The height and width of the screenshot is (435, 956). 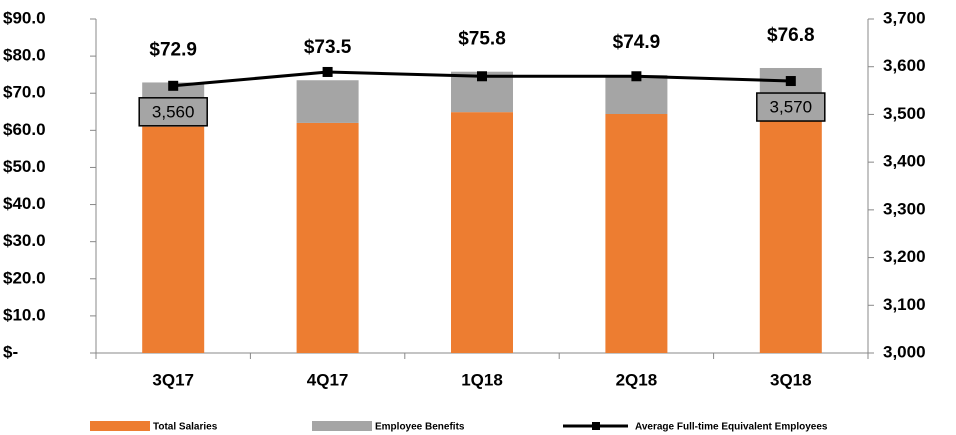 I want to click on x-tick-label: 2Q18, so click(x=637, y=379).